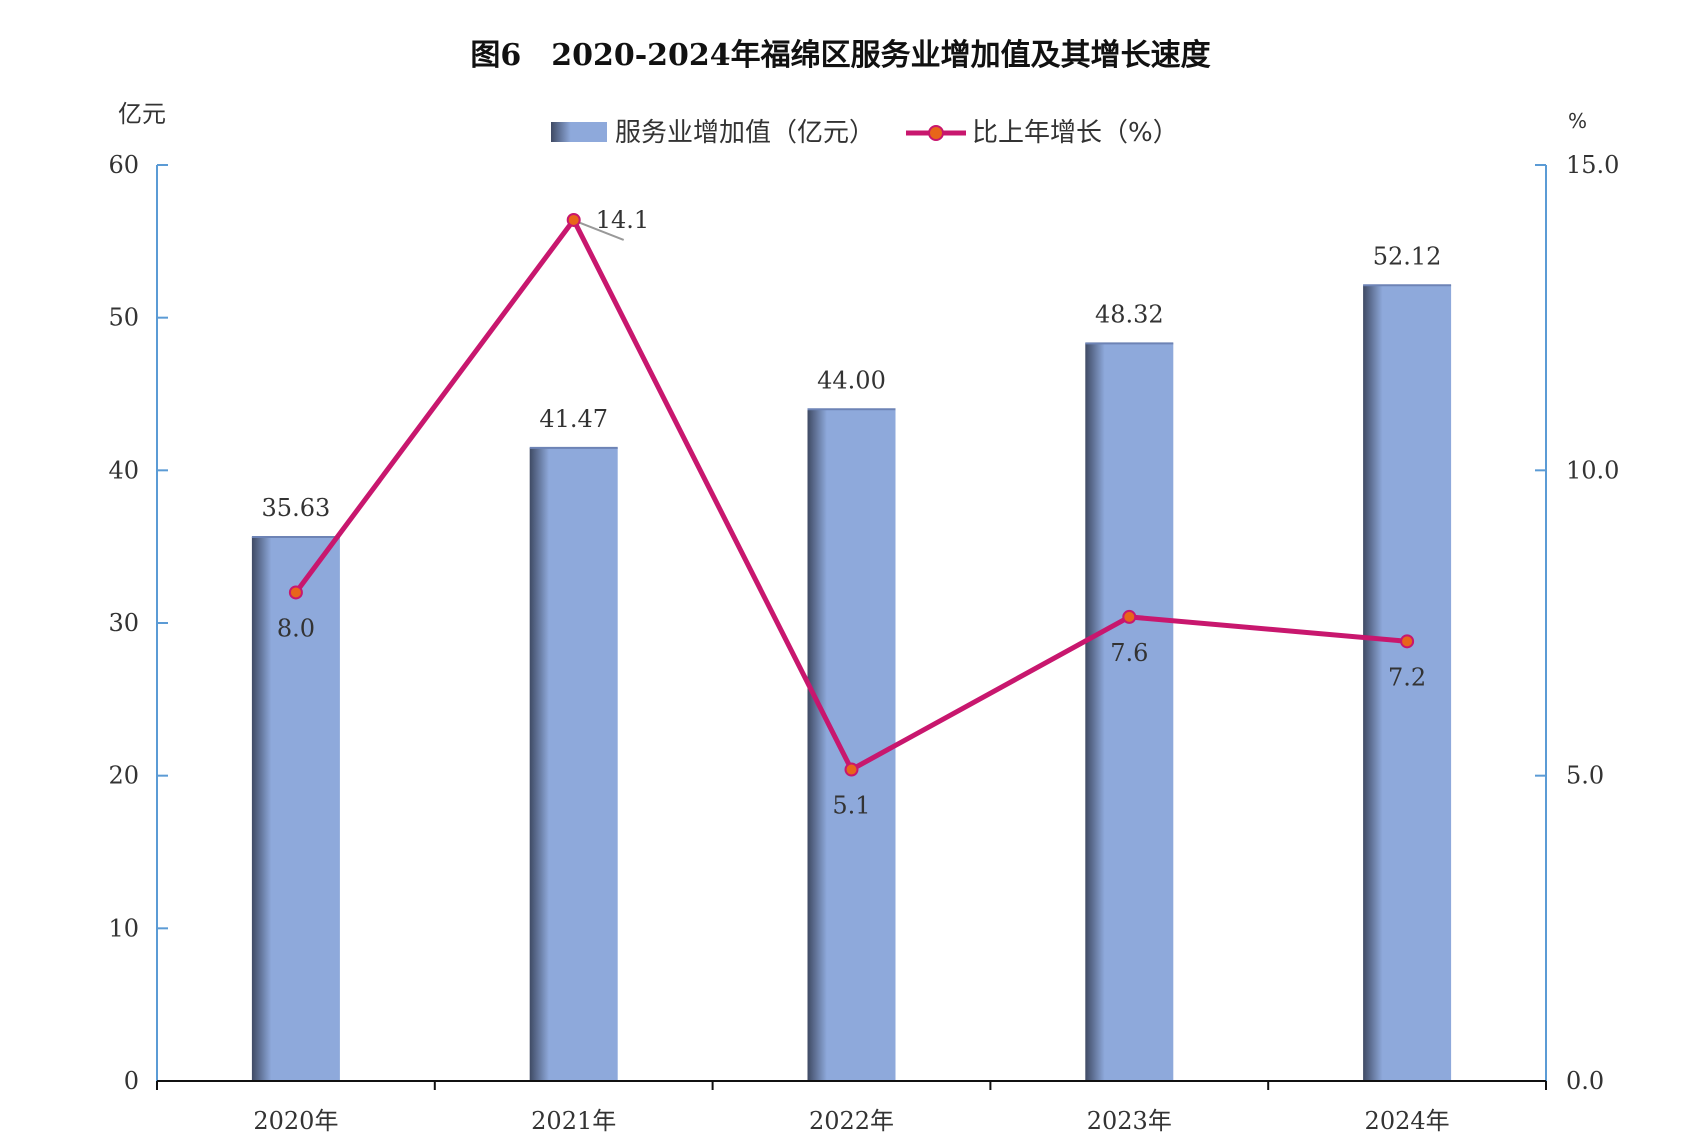 The height and width of the screenshot is (1146, 1681). Describe the element at coordinates (851, 380) in the screenshot. I see `bar-data-label: 44.00` at that location.